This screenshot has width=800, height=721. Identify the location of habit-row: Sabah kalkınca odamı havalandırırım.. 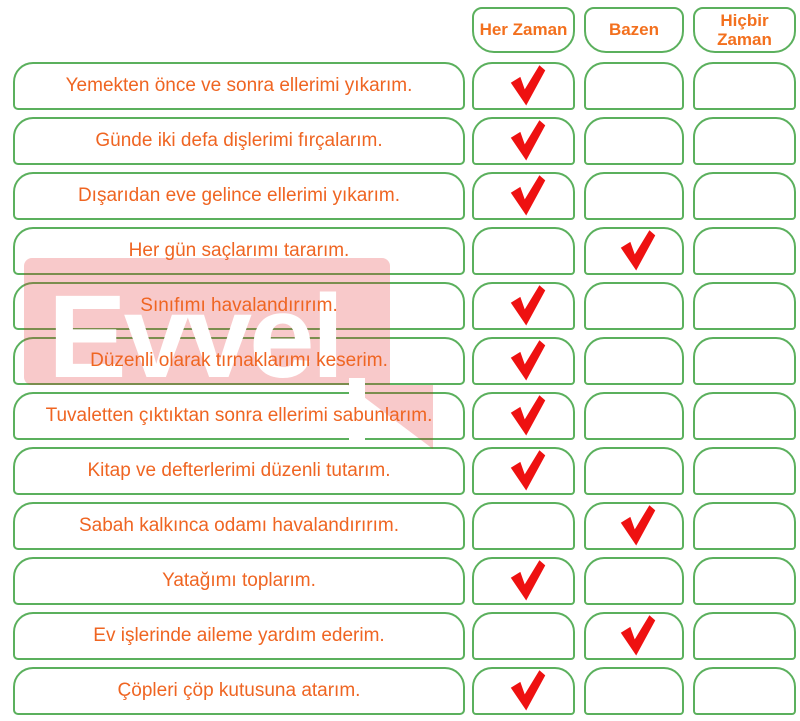
(406, 526).